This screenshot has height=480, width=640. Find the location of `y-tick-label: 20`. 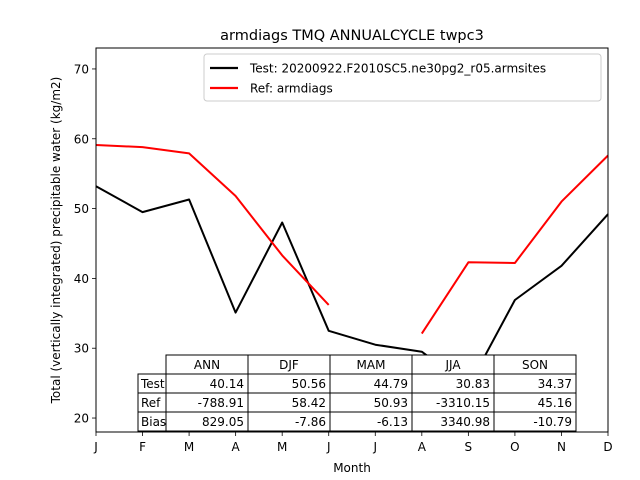

y-tick-label: 20 is located at coordinates (81, 419).